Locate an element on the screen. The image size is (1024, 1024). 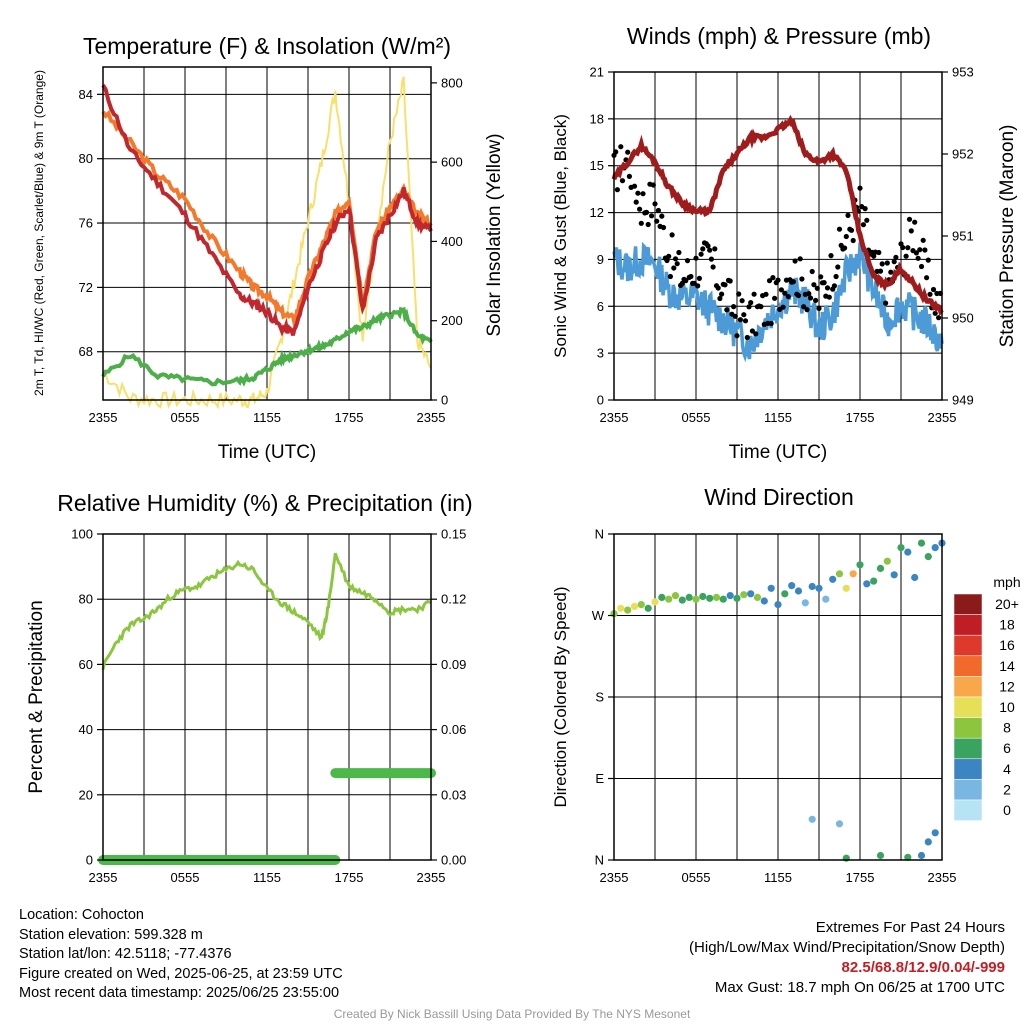
wind-xlabel: Time (UTC) is located at coordinates (778, 452).